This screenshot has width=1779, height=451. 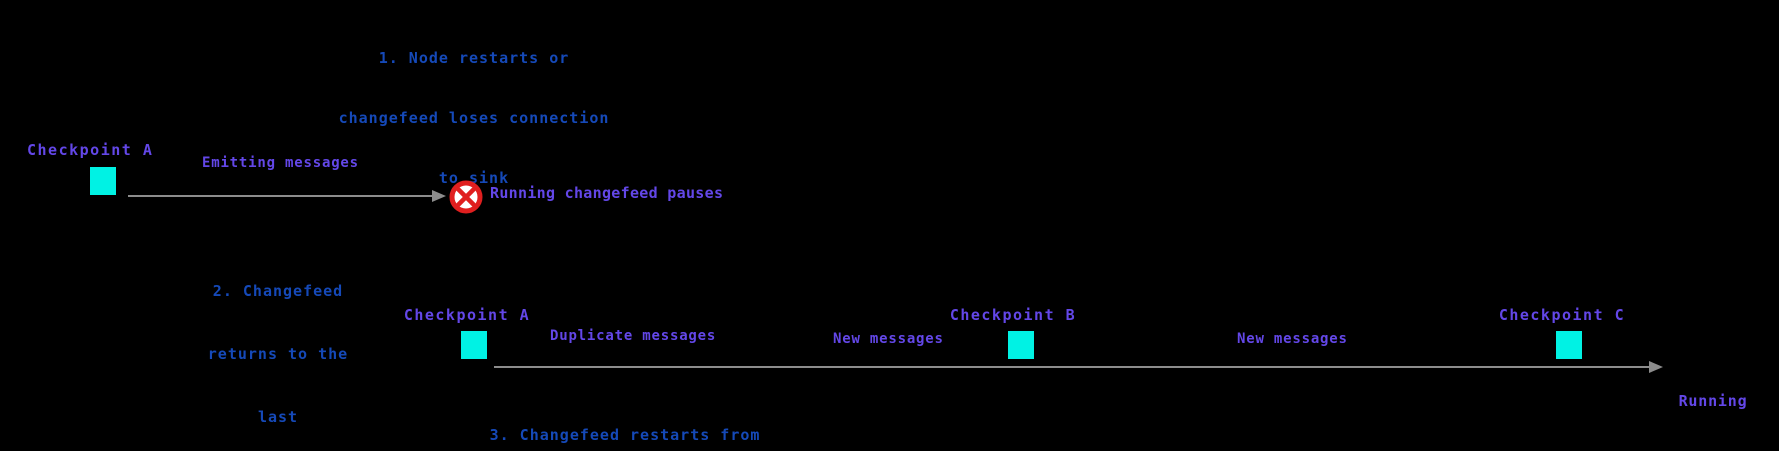 What do you see at coordinates (1656, 367) in the screenshot?
I see `resume-timeline-arrowhead-icon` at bounding box center [1656, 367].